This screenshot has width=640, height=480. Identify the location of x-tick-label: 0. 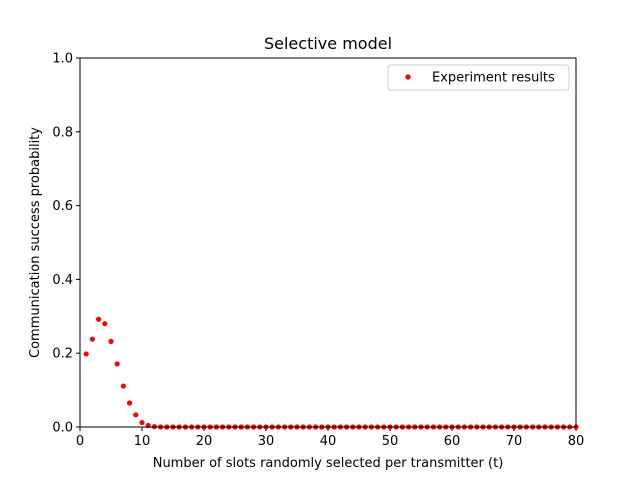
(80, 441).